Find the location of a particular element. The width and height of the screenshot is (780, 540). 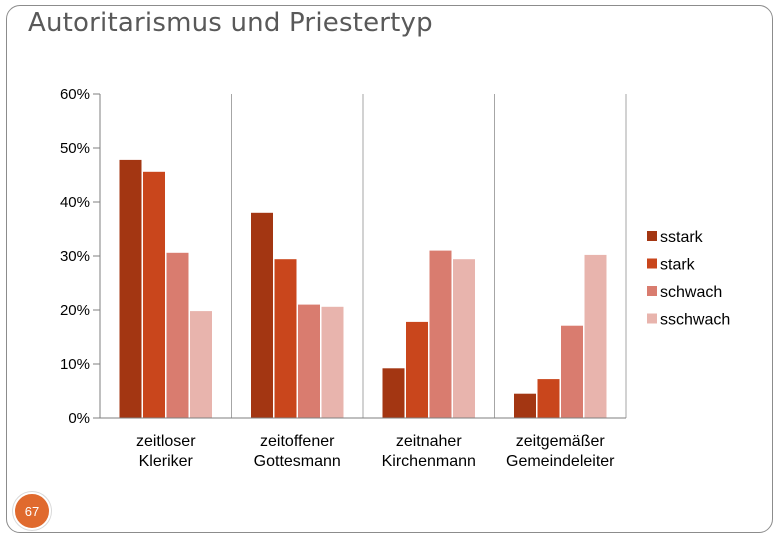

legend-label-sschwach: sschwach is located at coordinates (695, 320).